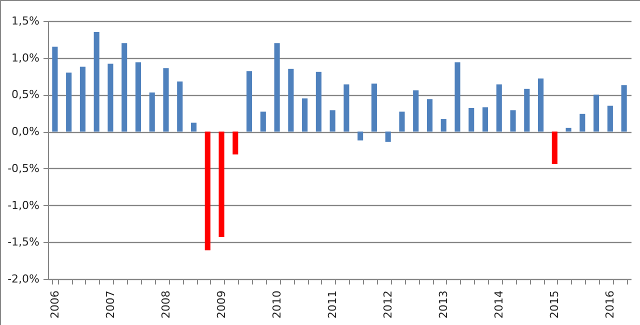 The height and width of the screenshot is (325, 640). What do you see at coordinates (26, 131) in the screenshot?
I see `y-tick-label: 0,0%` at bounding box center [26, 131].